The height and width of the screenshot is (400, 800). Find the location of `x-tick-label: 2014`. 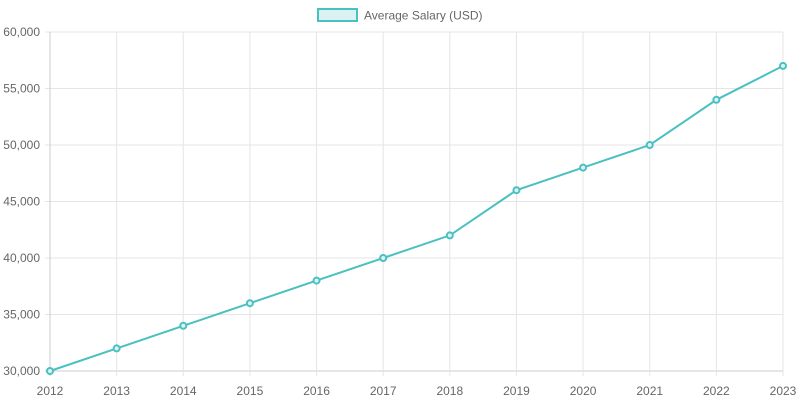

x-tick-label: 2014 is located at coordinates (183, 391).